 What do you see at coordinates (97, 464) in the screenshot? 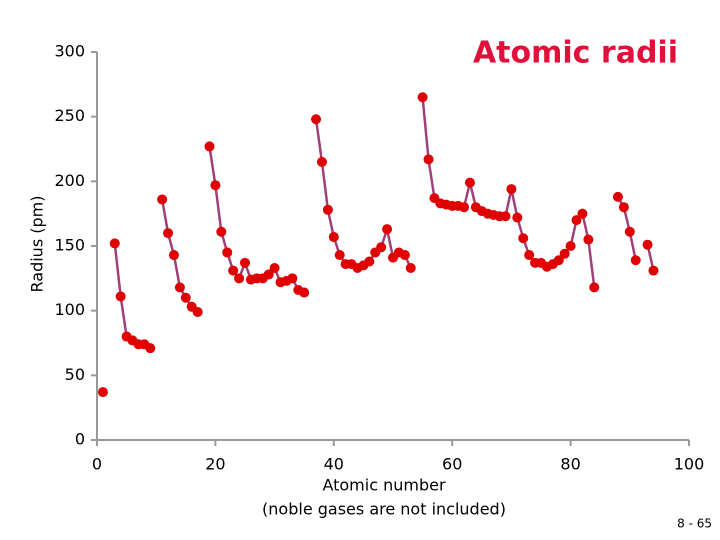
I see `x-tick-label: 0` at bounding box center [97, 464].